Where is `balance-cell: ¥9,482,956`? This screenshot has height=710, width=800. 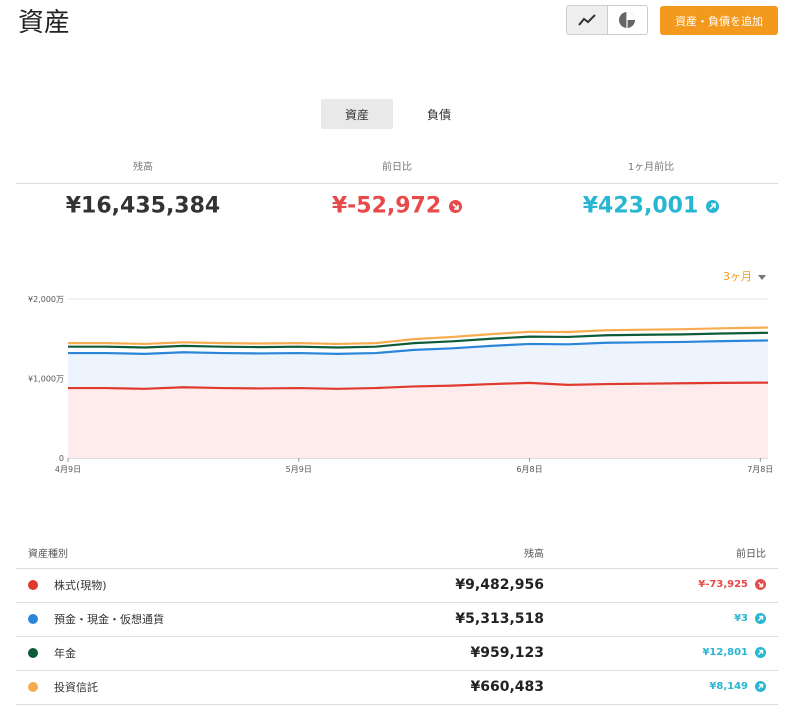 balance-cell: ¥9,482,956 is located at coordinates (448, 585).